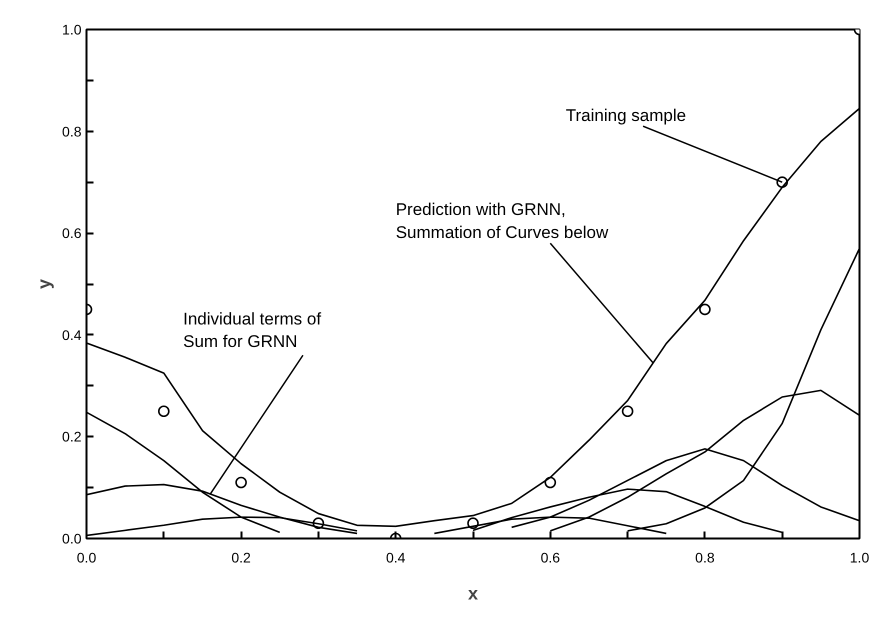  I want to click on annotation: Training sample, so click(626, 115).